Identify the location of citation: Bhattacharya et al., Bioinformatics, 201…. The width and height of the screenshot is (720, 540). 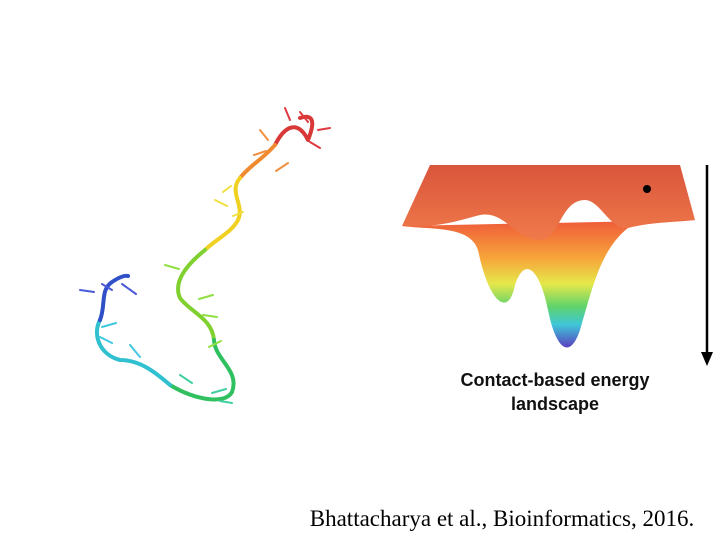
(502, 518).